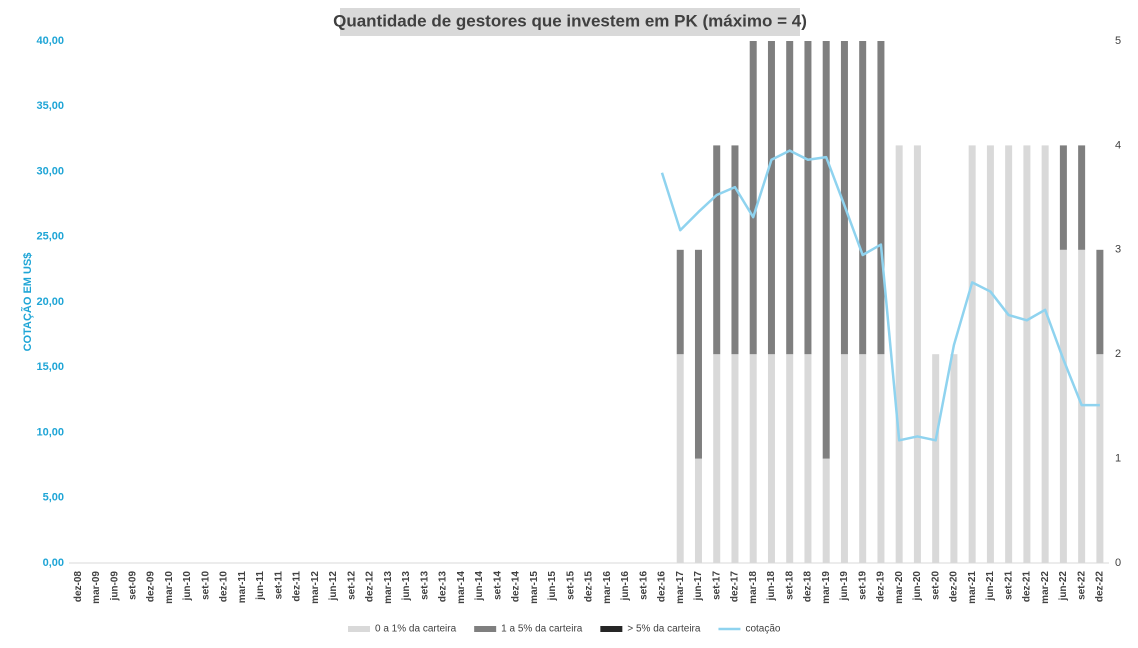 This screenshot has height=648, width=1138. Describe the element at coordinates (479, 586) in the screenshot. I see `x-tick-label: jun-14` at that location.